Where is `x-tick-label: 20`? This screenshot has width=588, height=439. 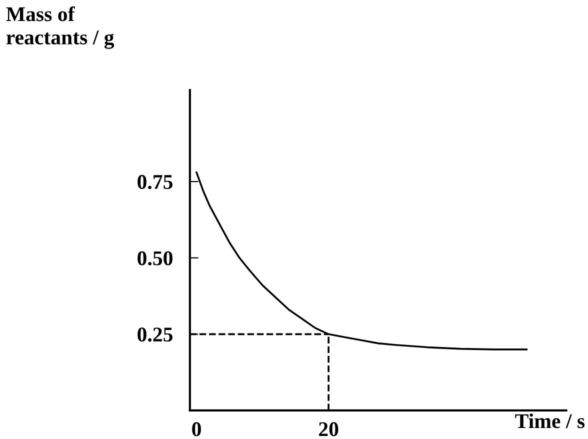
x-tick-label: 20 is located at coordinates (328, 429).